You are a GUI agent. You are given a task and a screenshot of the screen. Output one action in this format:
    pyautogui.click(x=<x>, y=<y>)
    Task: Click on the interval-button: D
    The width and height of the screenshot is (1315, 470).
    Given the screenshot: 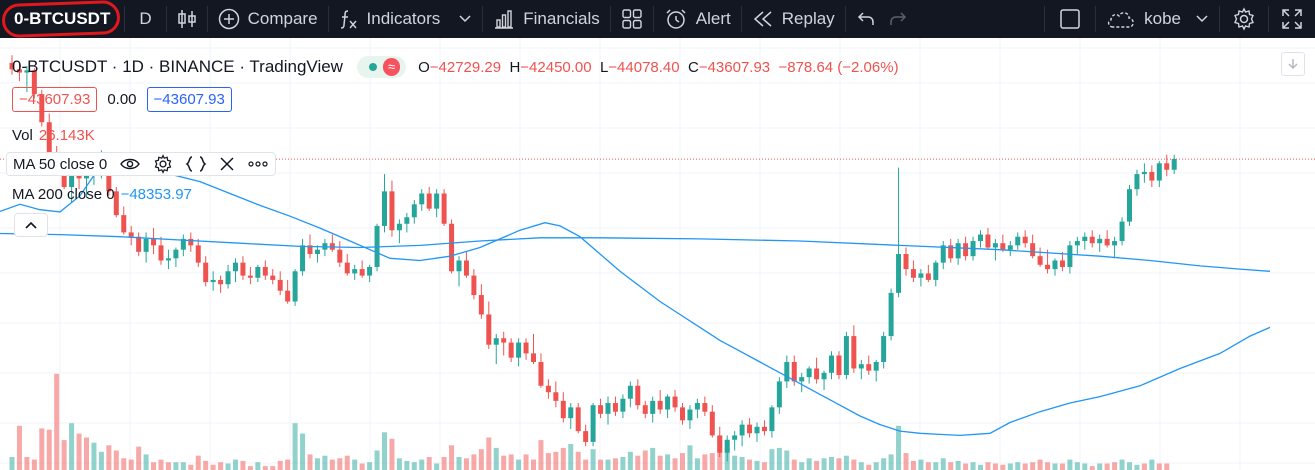 What is the action you would take?
    pyautogui.click(x=145, y=19)
    